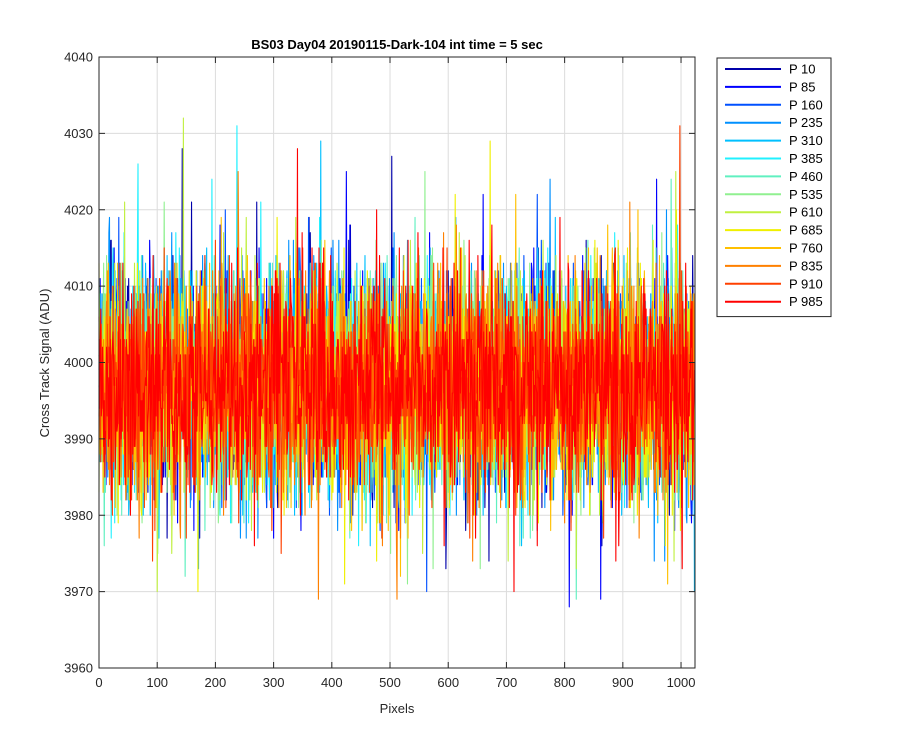  I want to click on legend-label: P 535, so click(806, 194).